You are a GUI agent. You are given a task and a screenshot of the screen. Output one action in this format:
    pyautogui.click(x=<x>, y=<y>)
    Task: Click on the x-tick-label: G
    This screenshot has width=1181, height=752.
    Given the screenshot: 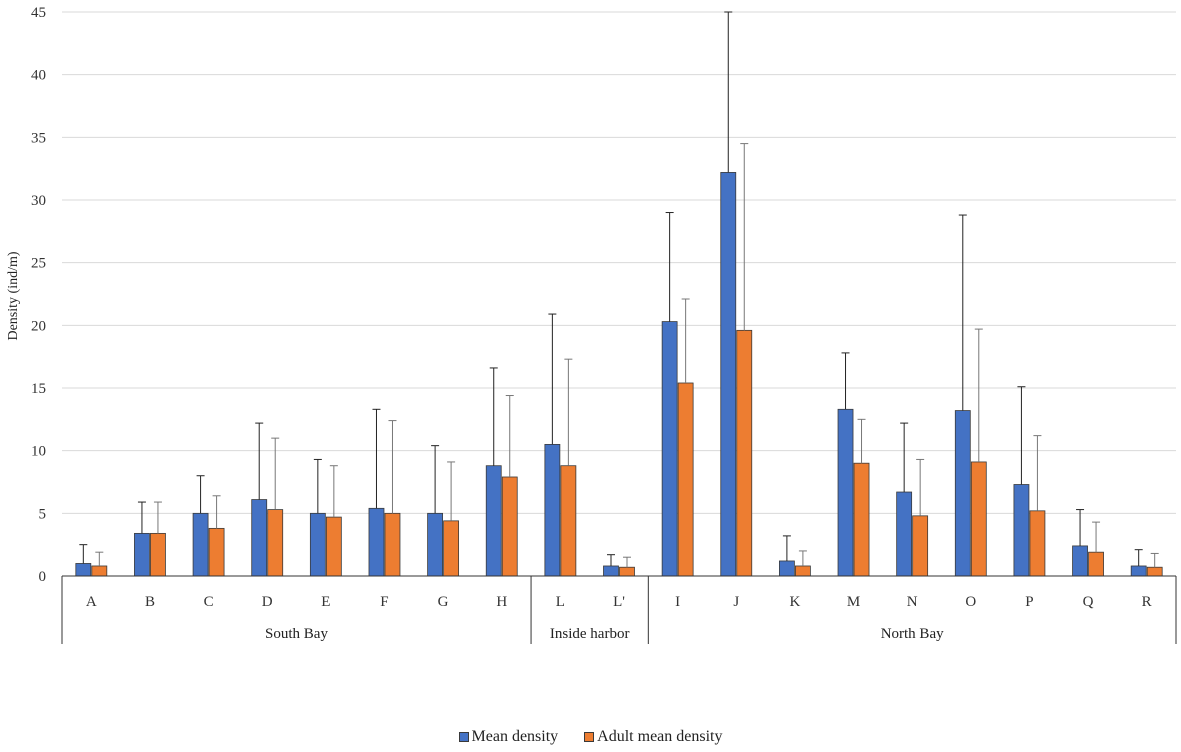 What is the action you would take?
    pyautogui.click(x=443, y=602)
    